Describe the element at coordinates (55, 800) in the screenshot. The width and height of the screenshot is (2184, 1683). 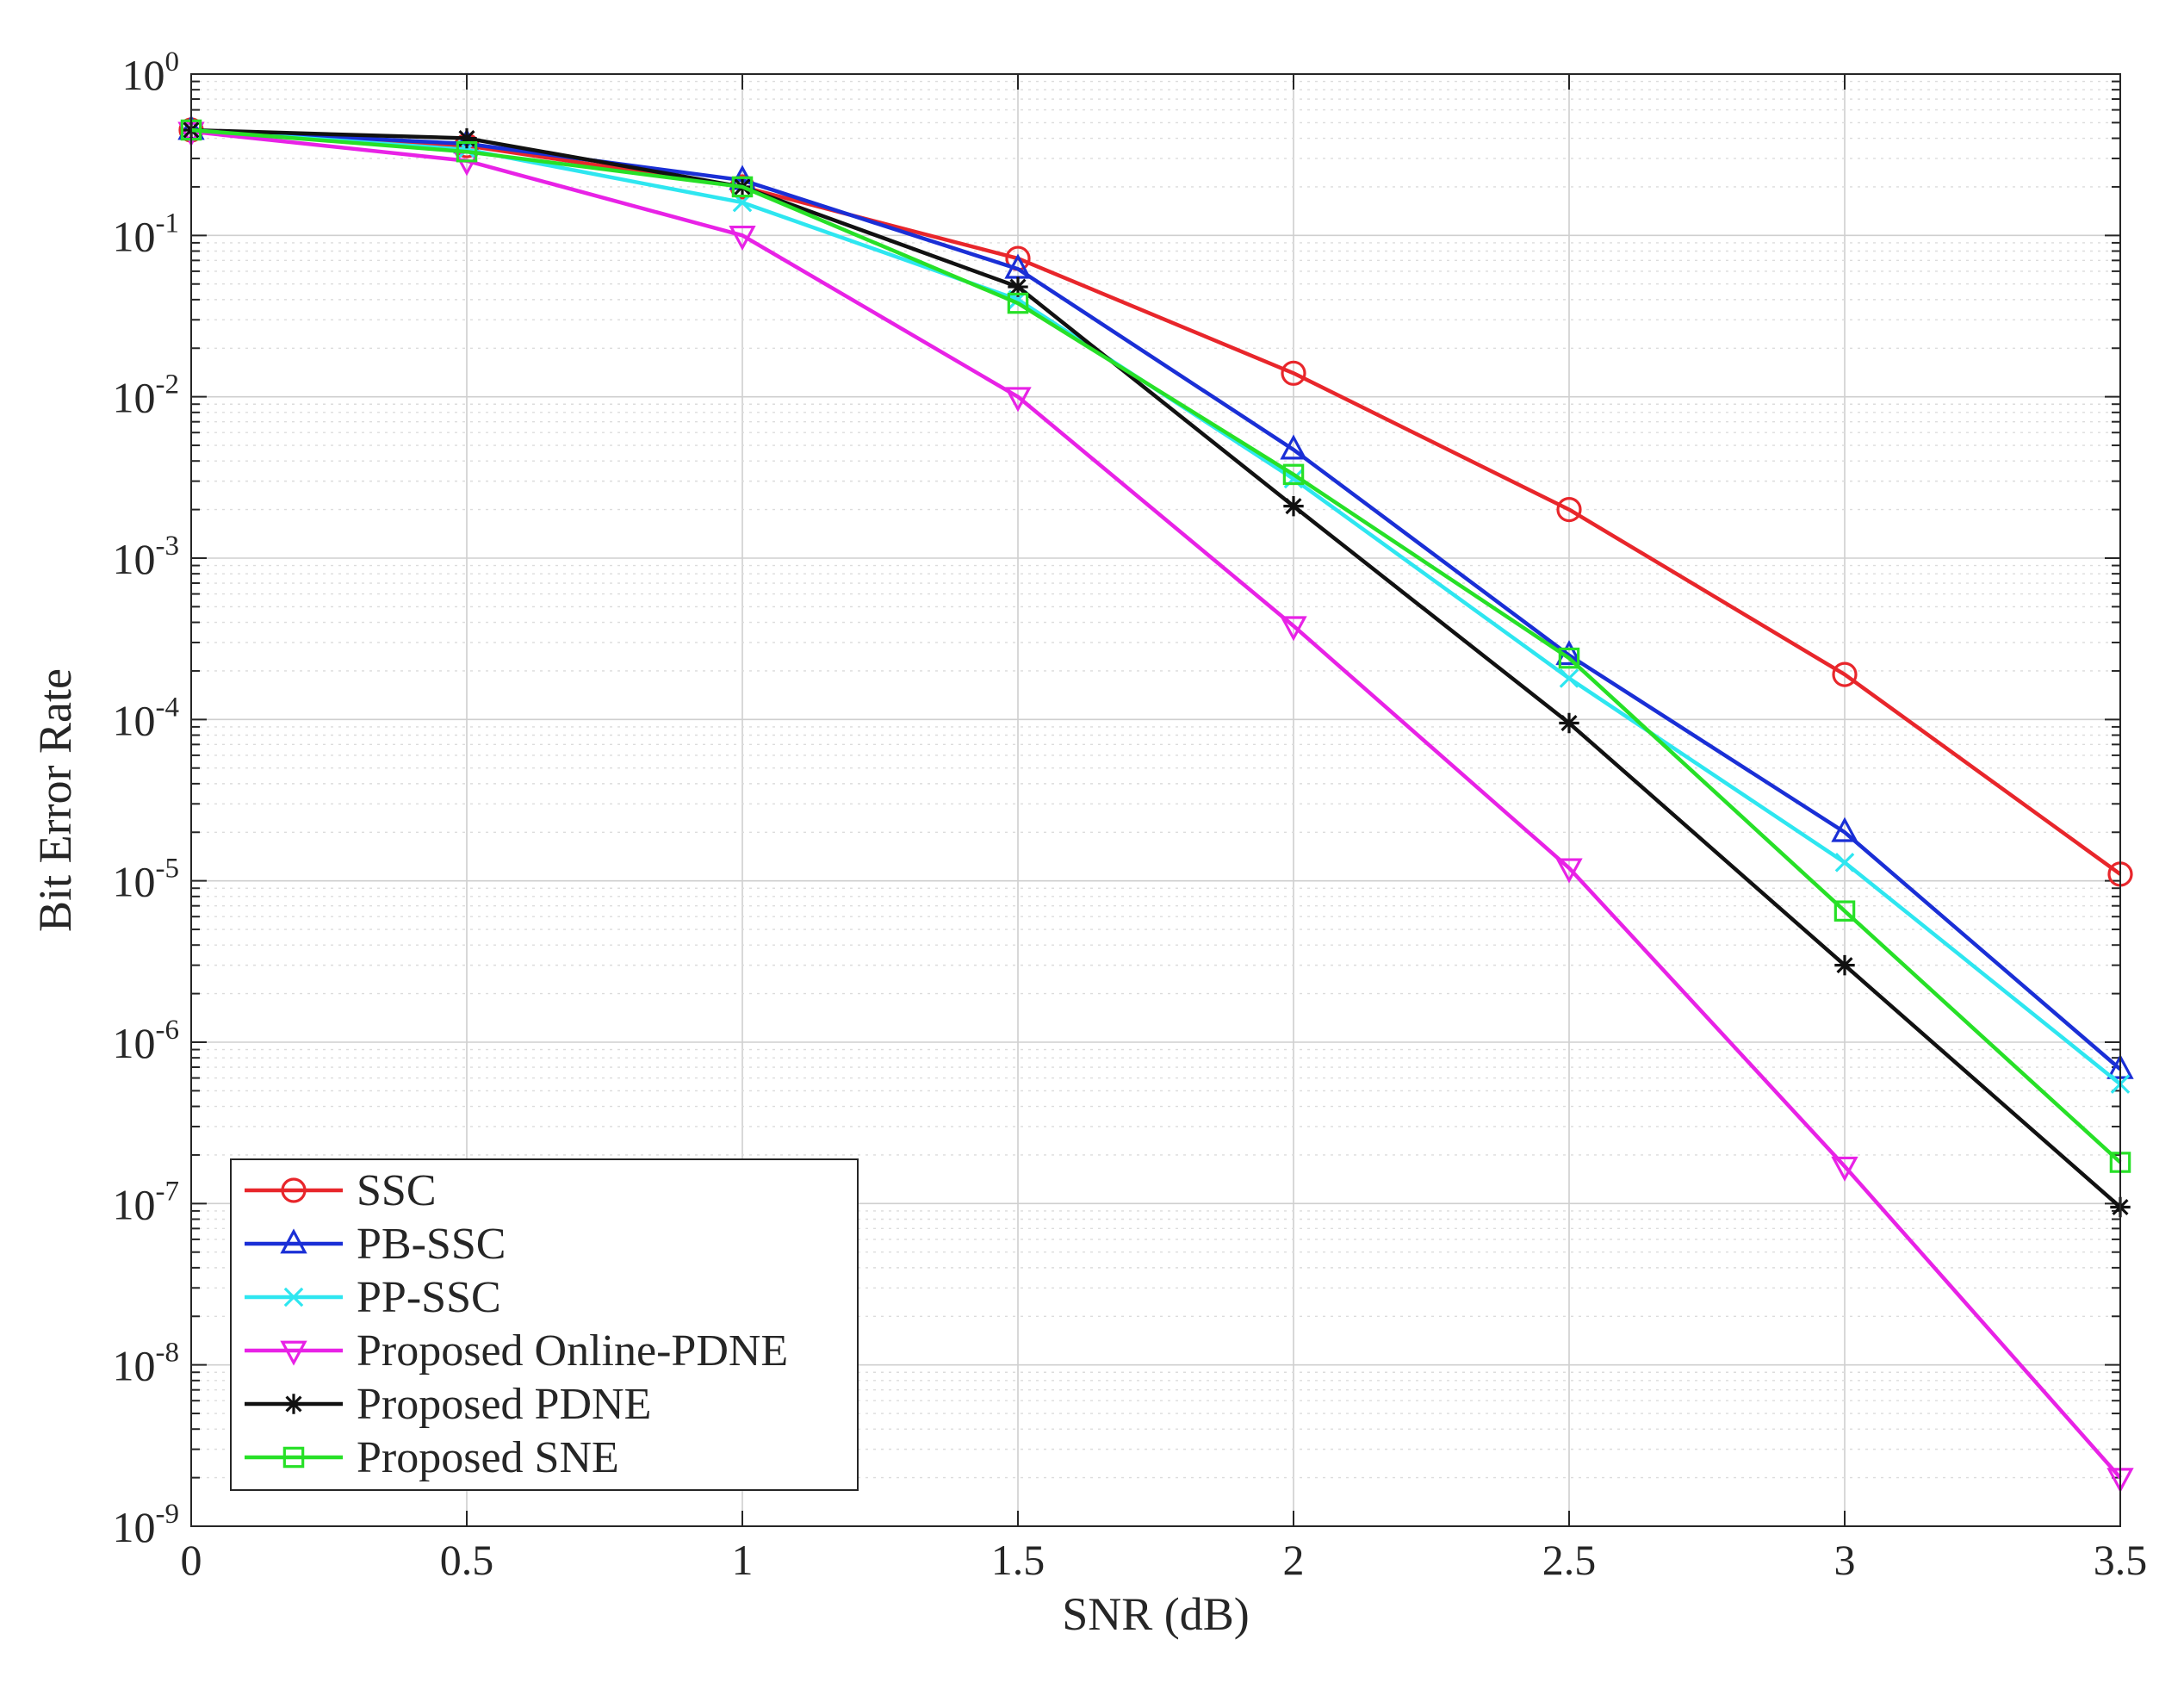
I see `y-axis-label: Bit Error Rate` at that location.